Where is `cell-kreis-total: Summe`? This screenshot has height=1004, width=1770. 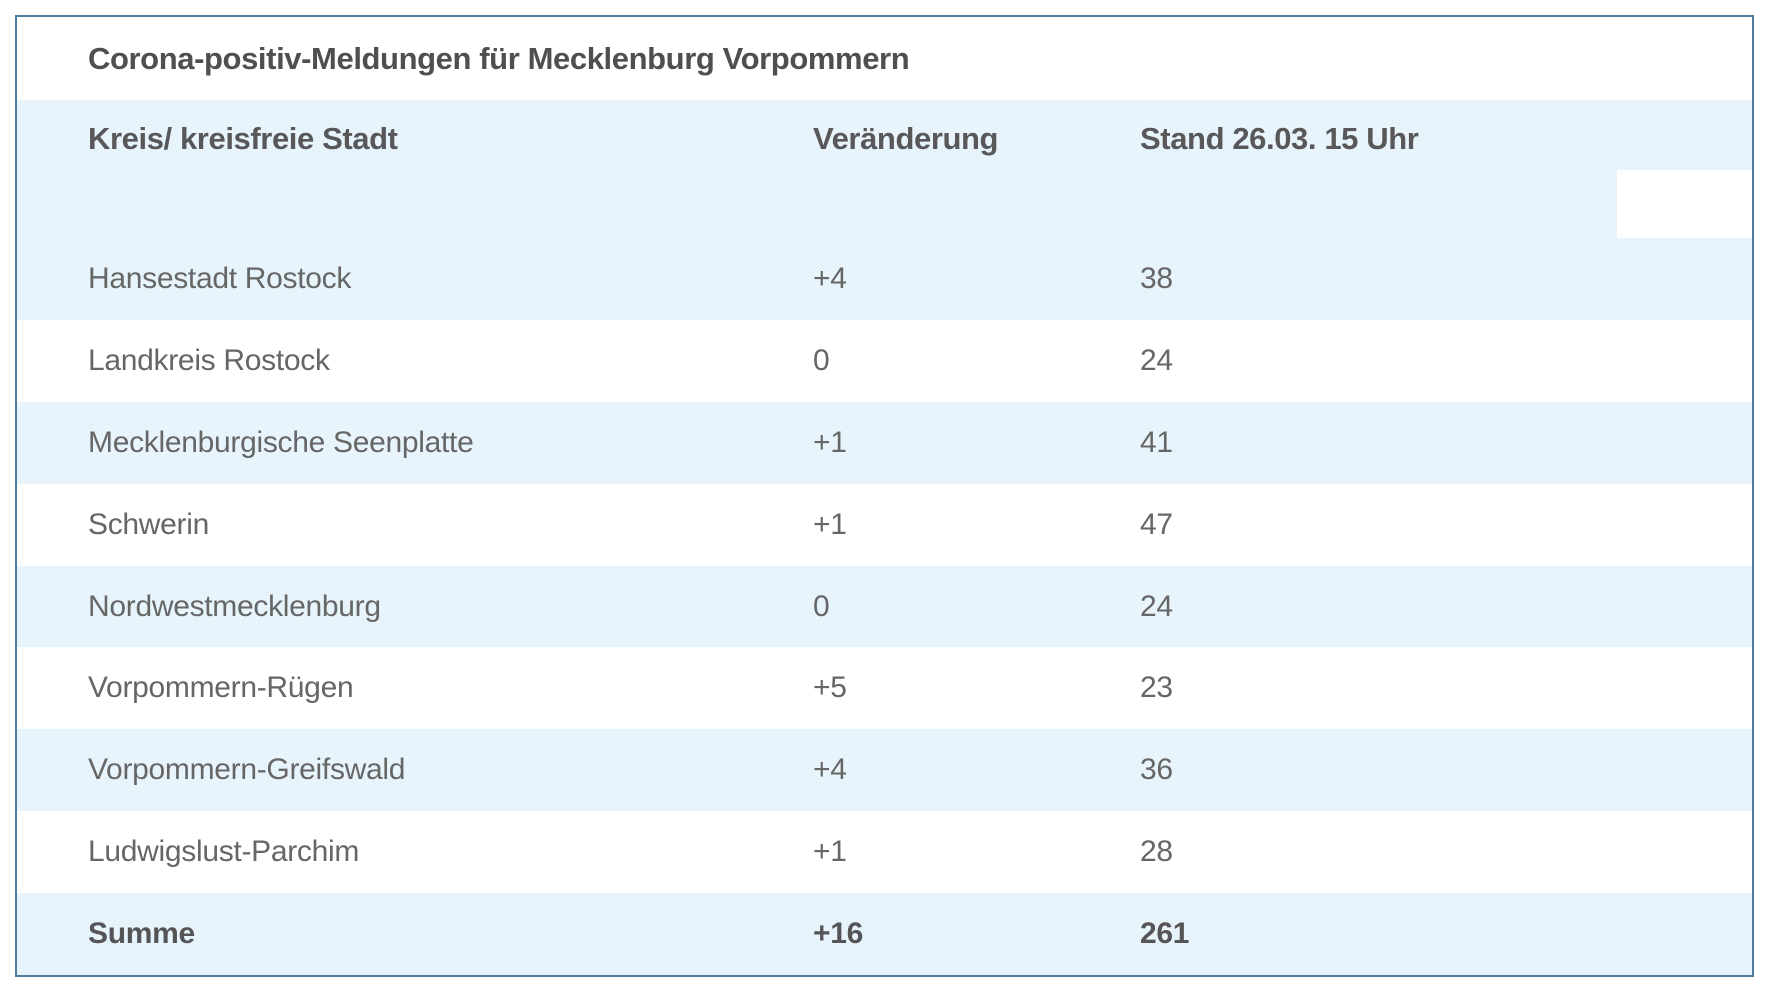 cell-kreis-total: Summe is located at coordinates (141, 934).